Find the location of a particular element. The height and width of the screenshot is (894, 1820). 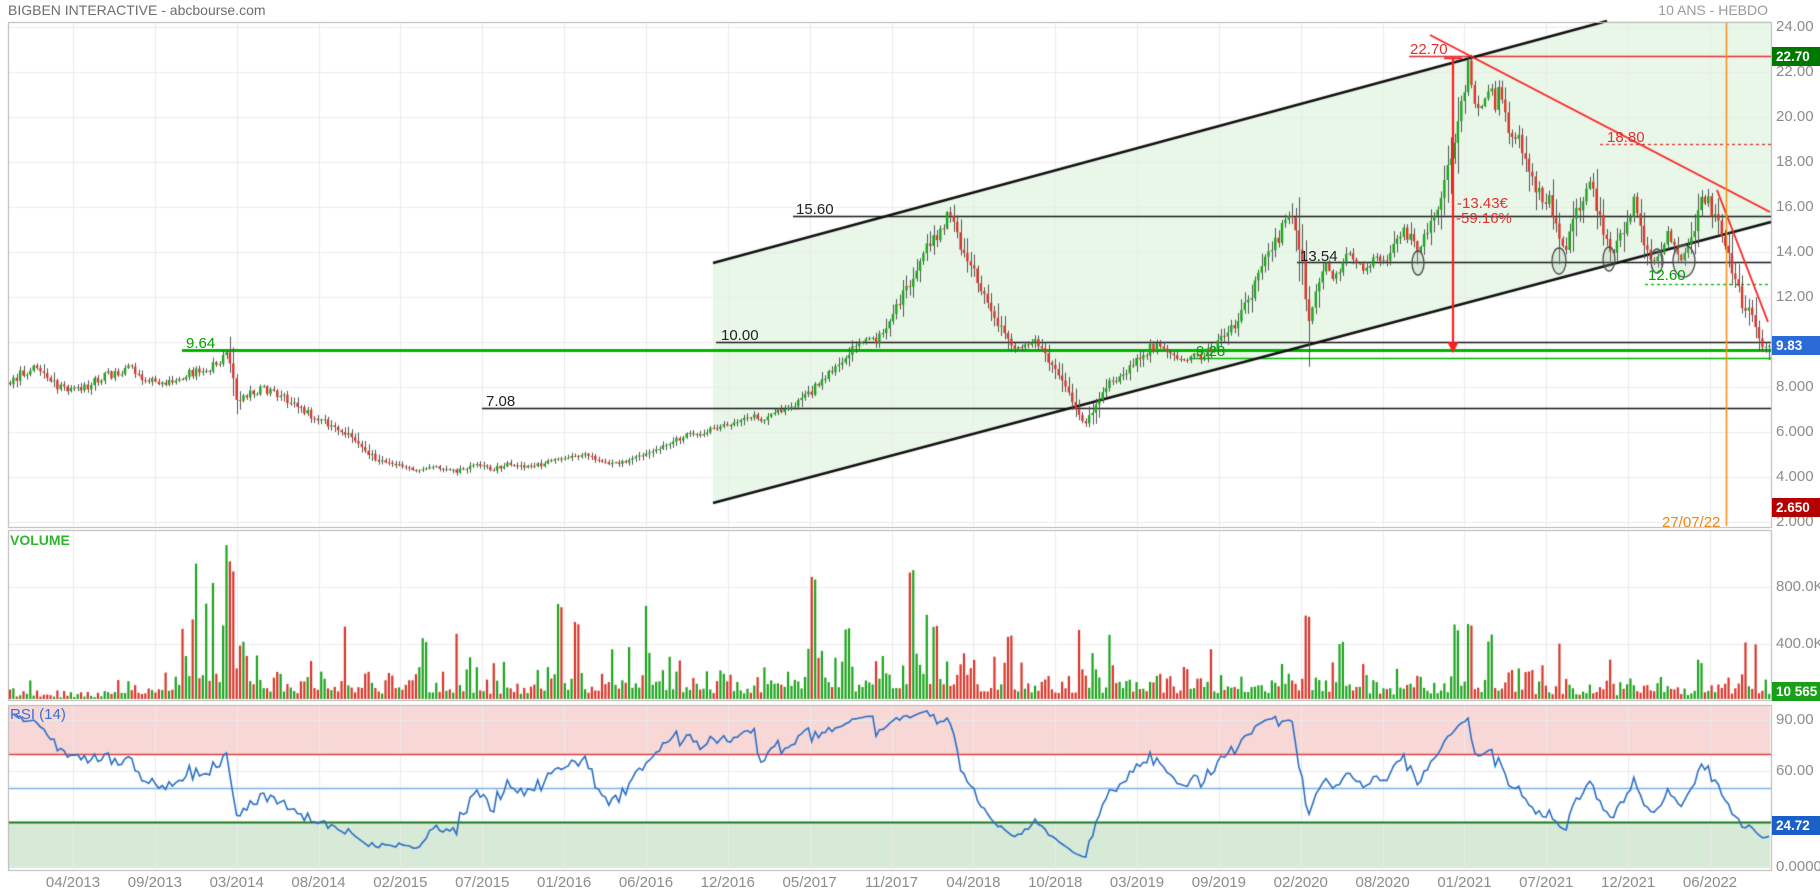

low-ref-badge: 2.650 is located at coordinates (1796, 507).